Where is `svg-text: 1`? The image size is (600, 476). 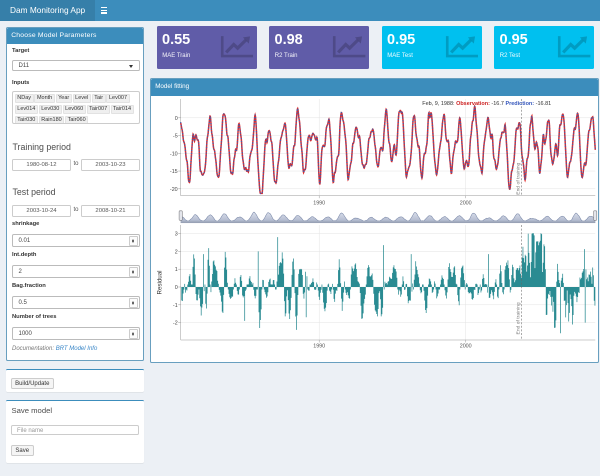
svg-text: 1 is located at coordinates (176, 270).